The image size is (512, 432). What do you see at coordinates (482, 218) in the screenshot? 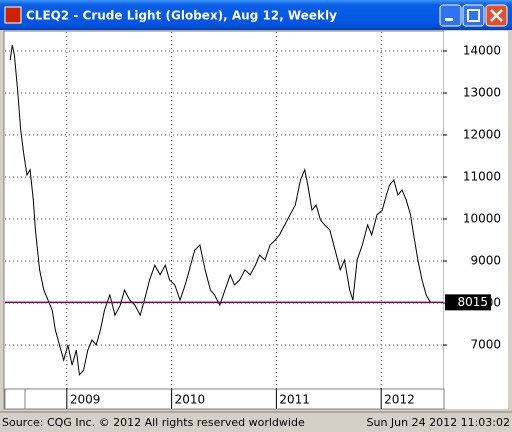
I see `y-tick-label: 10000` at bounding box center [482, 218].